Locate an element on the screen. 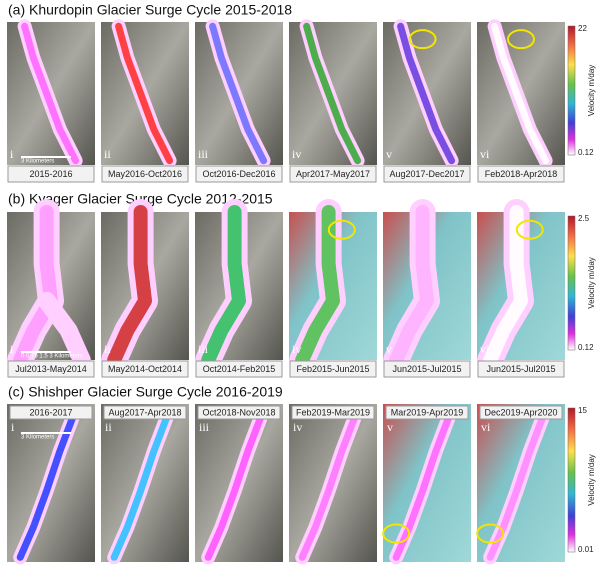  panel-label: Aug2017-Apr2018 is located at coordinates (144, 412).